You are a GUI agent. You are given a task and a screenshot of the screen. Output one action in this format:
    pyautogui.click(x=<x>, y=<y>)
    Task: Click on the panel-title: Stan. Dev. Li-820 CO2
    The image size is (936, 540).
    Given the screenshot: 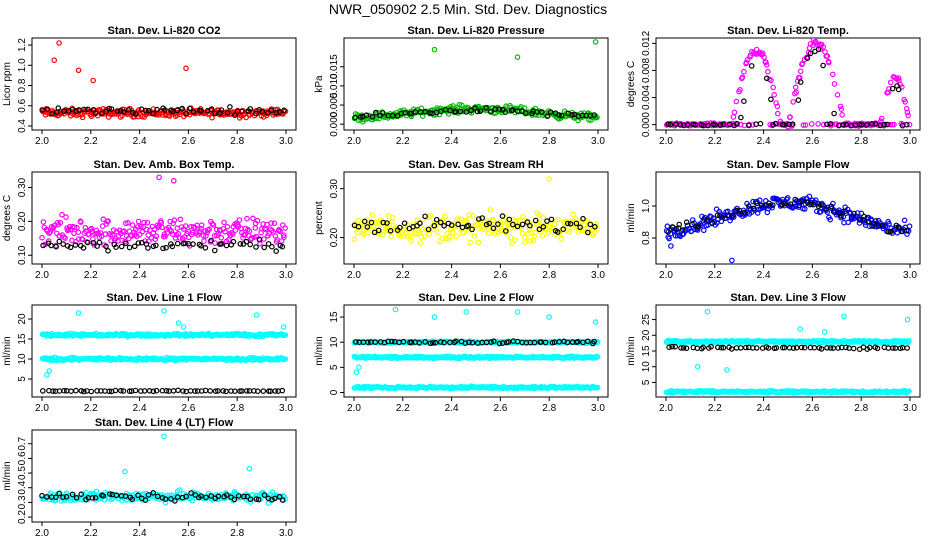 What is the action you would take?
    pyautogui.click(x=164, y=31)
    